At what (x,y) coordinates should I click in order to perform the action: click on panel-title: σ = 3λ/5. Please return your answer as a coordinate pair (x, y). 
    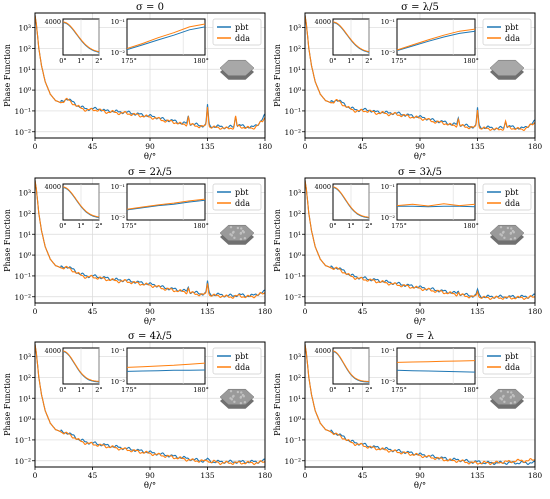
    Looking at the image, I should click on (420, 172).